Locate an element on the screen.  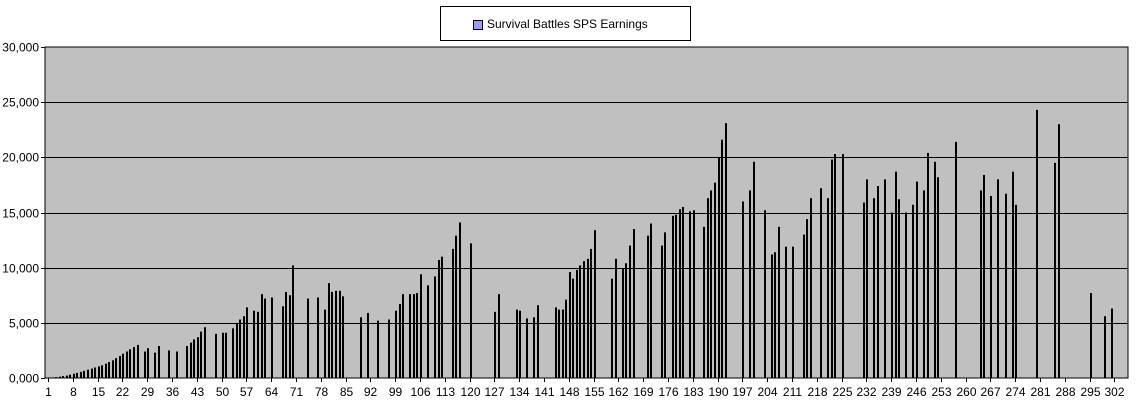
x-tick-label: 225 is located at coordinates (842, 392).